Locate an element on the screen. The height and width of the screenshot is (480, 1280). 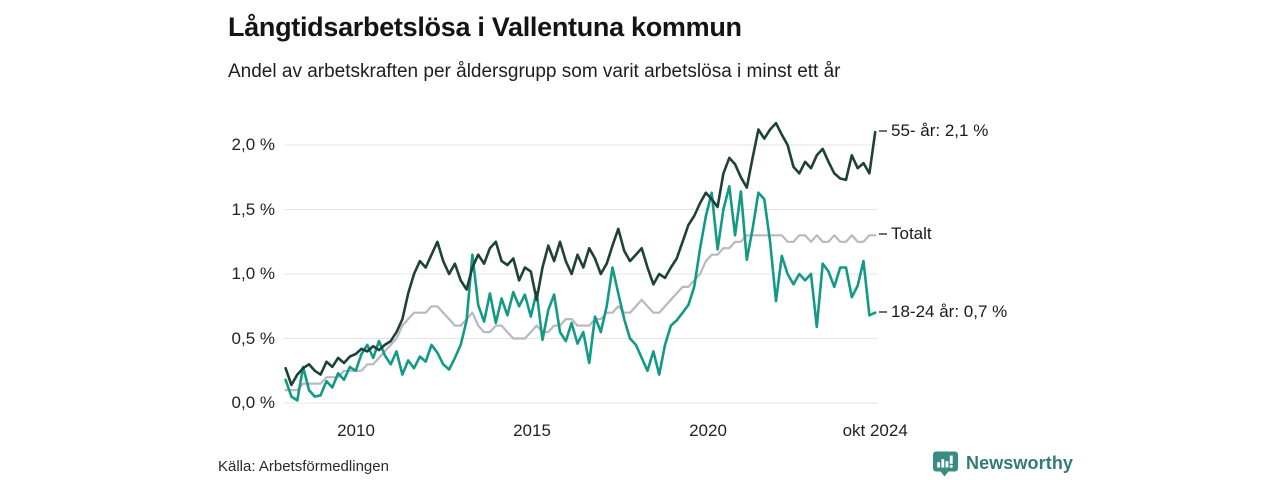
series-end-label-text: 55- år: 2,1 % is located at coordinates (940, 131).